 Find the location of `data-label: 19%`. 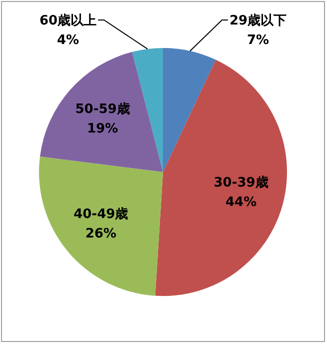

data-label: 19% is located at coordinates (102, 129).